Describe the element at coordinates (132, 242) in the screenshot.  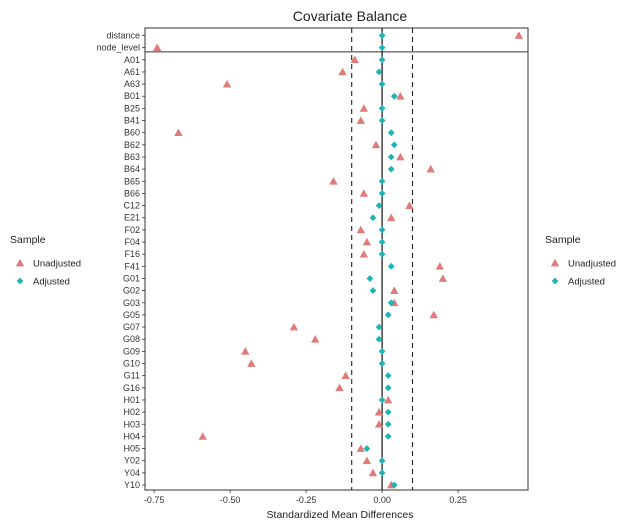
I see `y-tick-label: F04` at that location.